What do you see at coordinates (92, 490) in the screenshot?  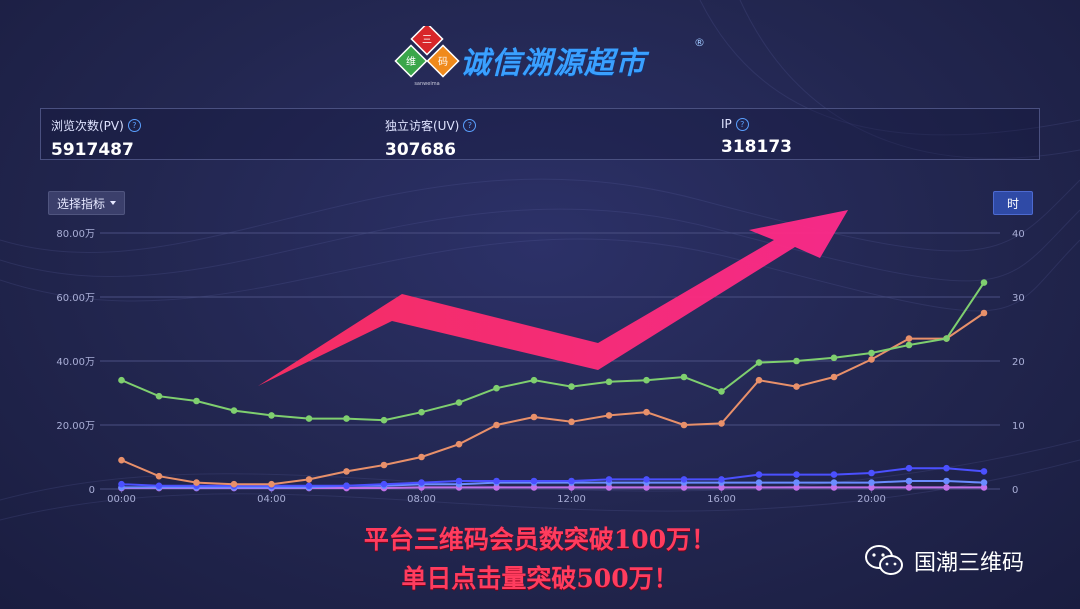 I see `y-left-tick-label: 0` at bounding box center [92, 490].